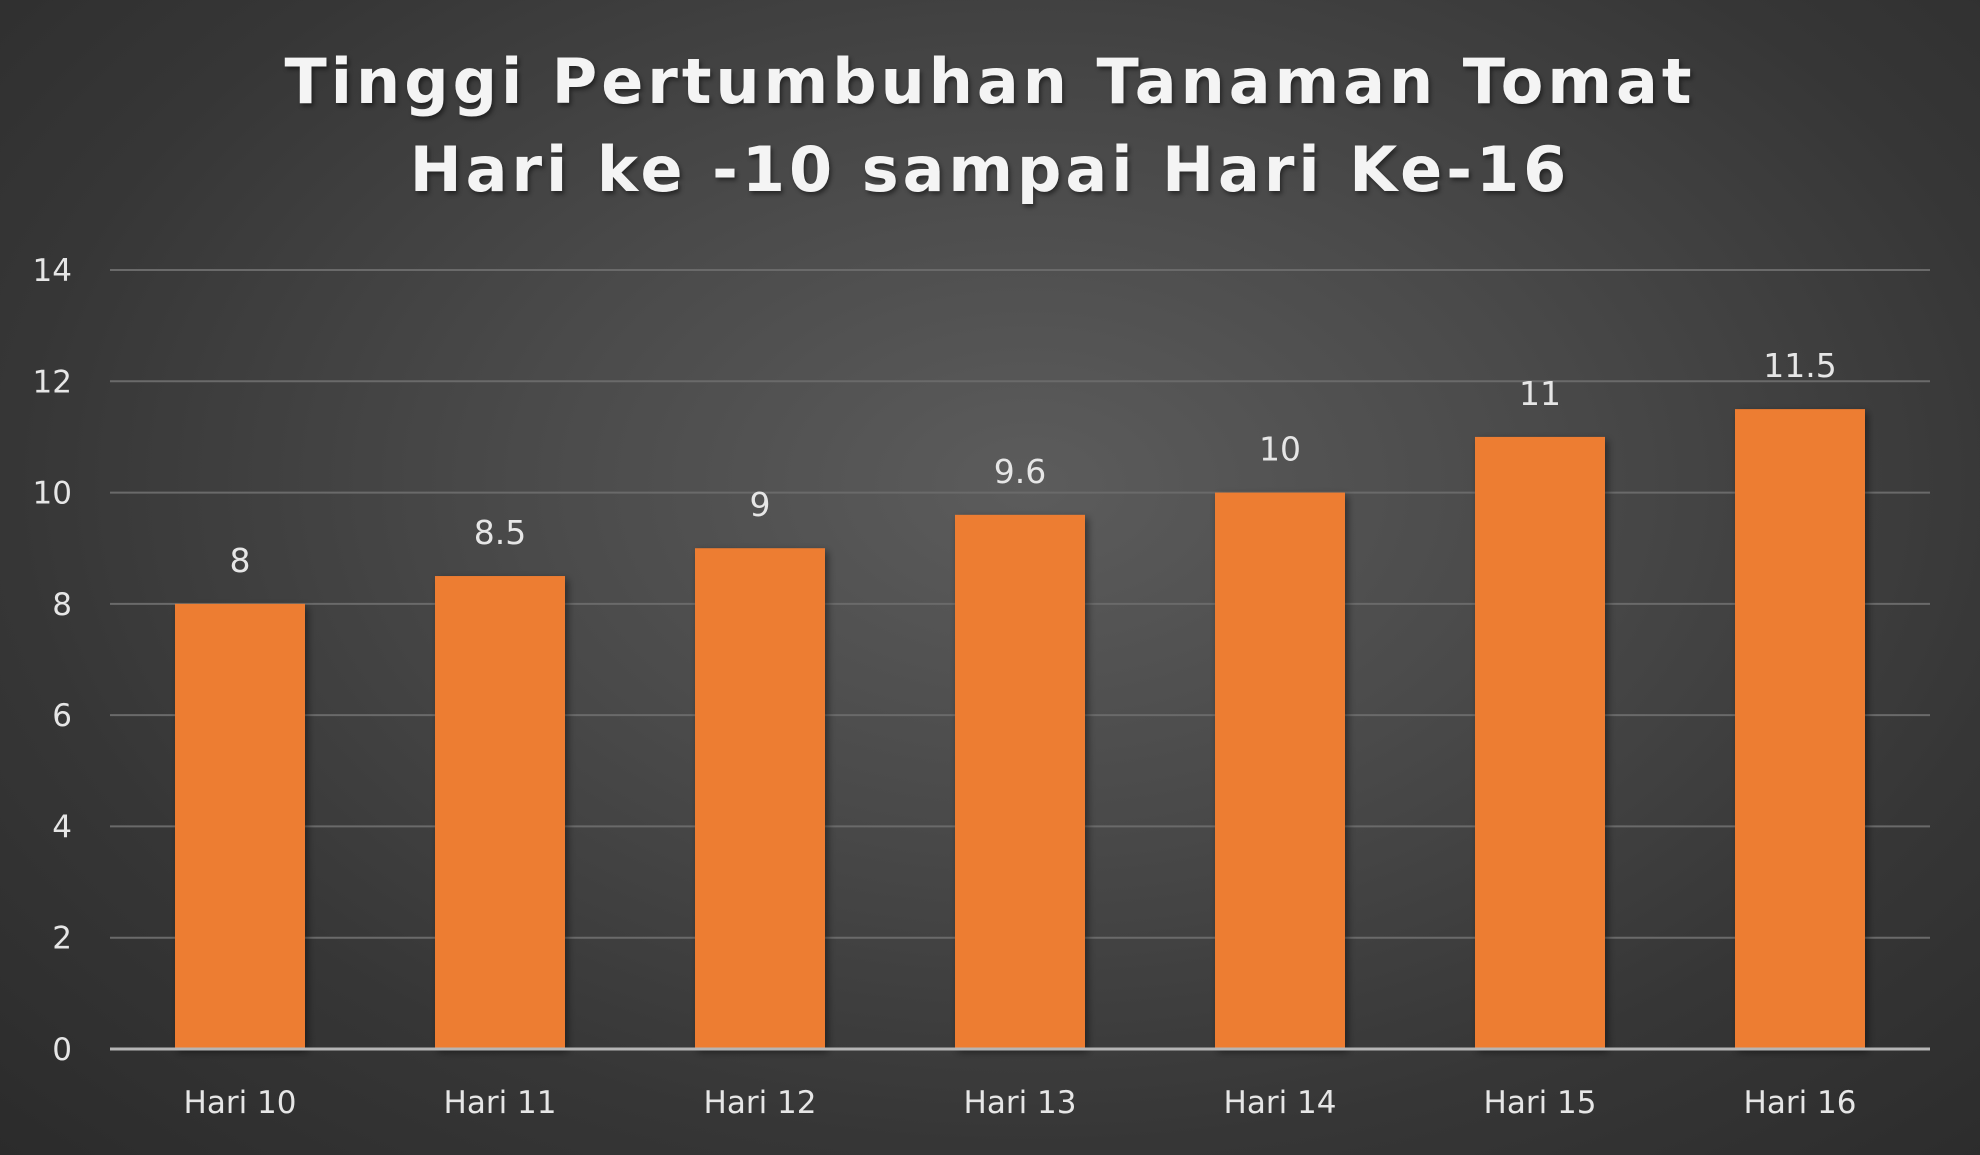 The image size is (1980, 1155). Describe the element at coordinates (1280, 449) in the screenshot. I see `data-label: 10` at that location.